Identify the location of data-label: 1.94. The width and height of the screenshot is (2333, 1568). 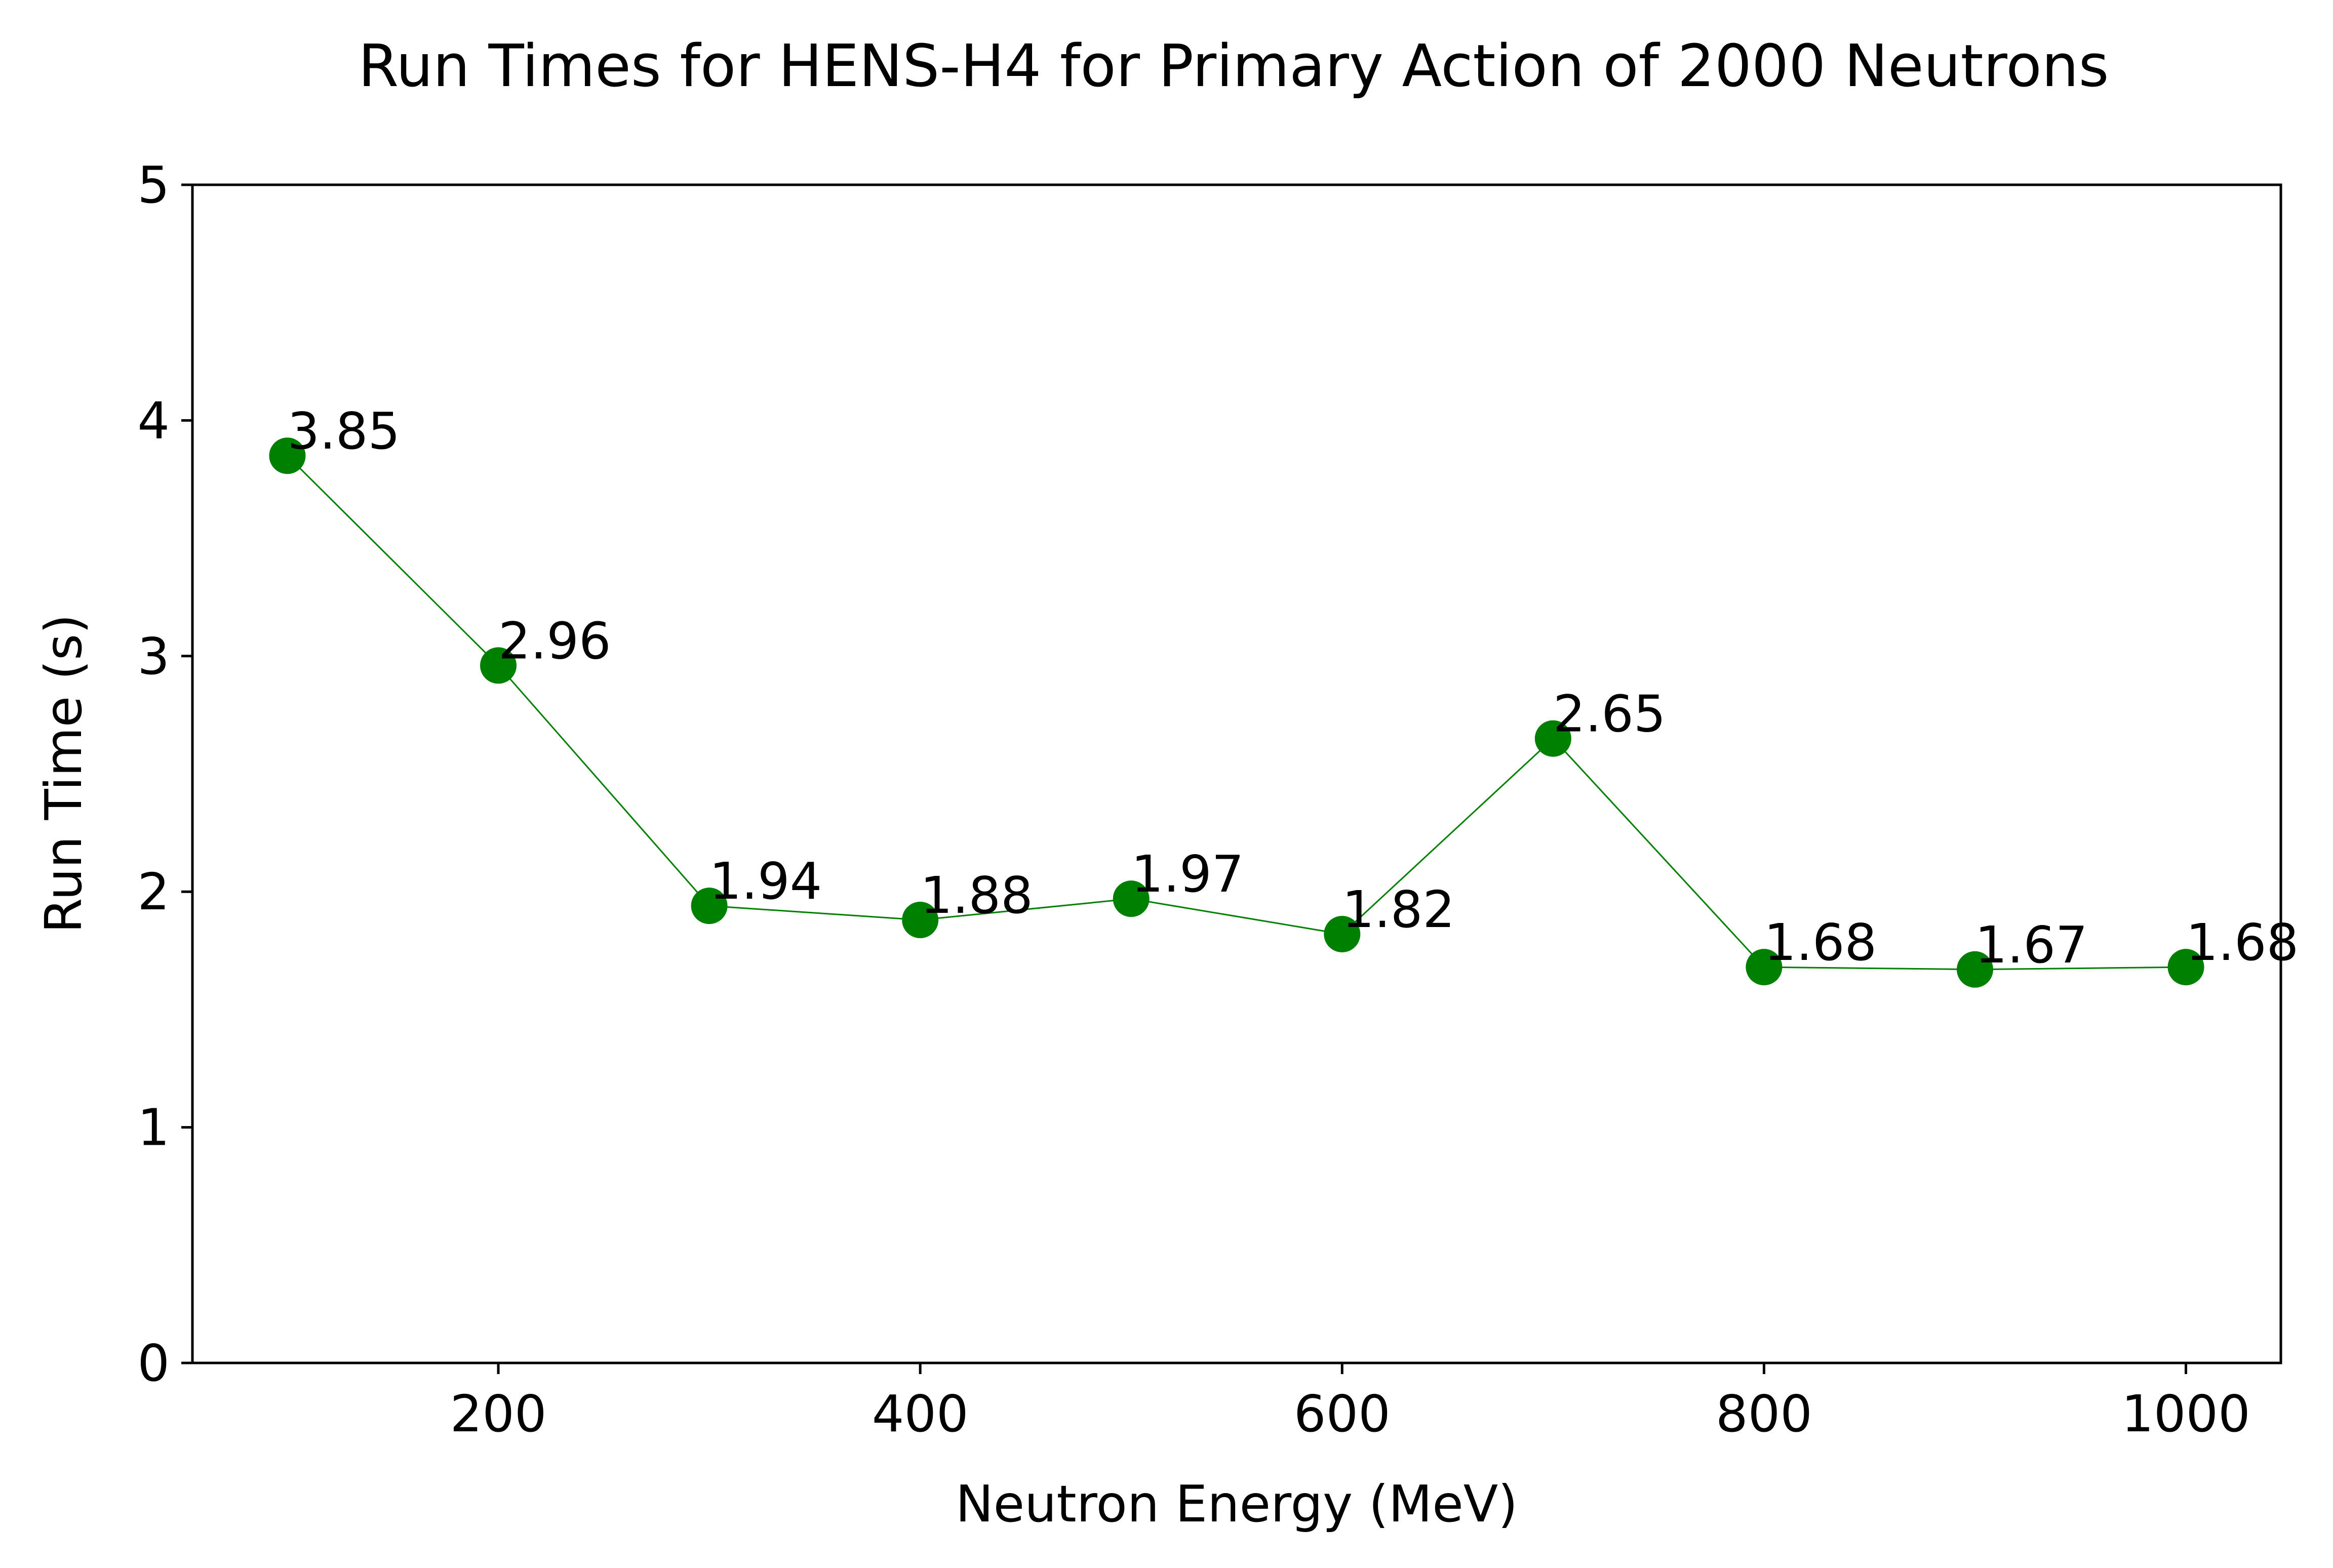
(765, 882).